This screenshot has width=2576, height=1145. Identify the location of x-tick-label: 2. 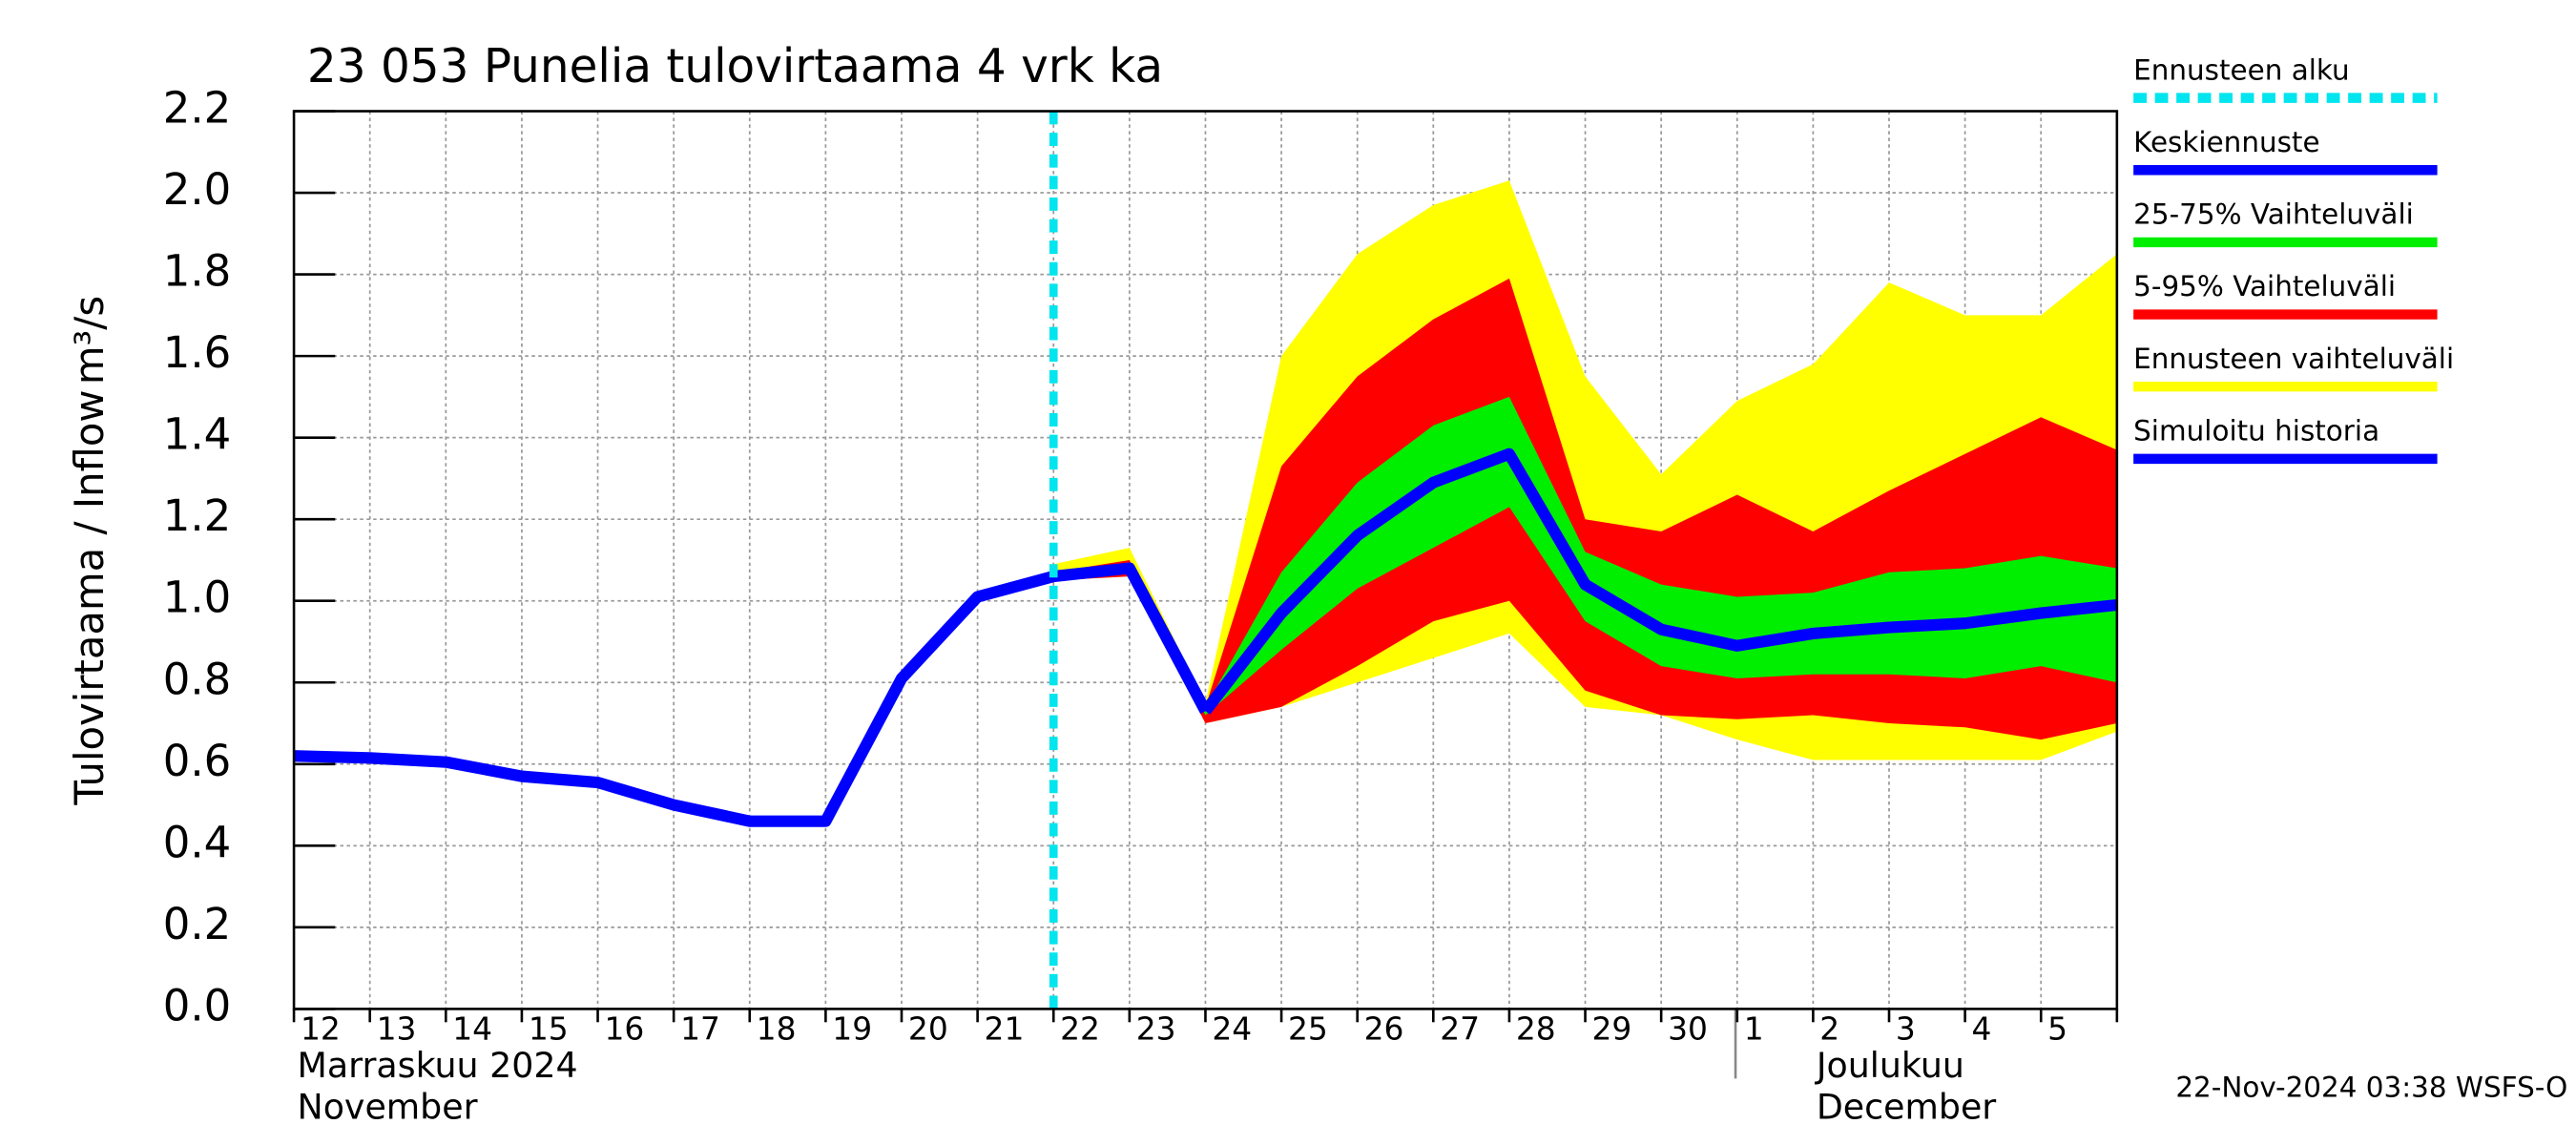
(1829, 1029).